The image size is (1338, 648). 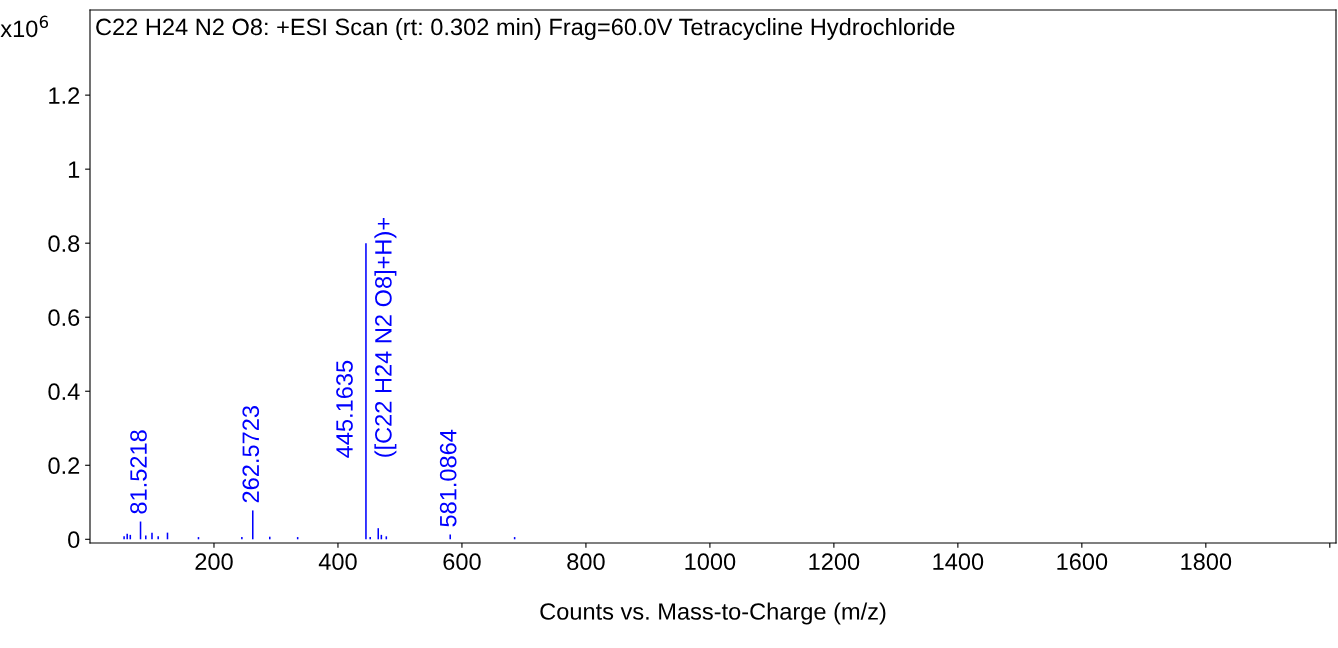 What do you see at coordinates (251, 454) in the screenshot?
I see `annotation: 262.5723` at bounding box center [251, 454].